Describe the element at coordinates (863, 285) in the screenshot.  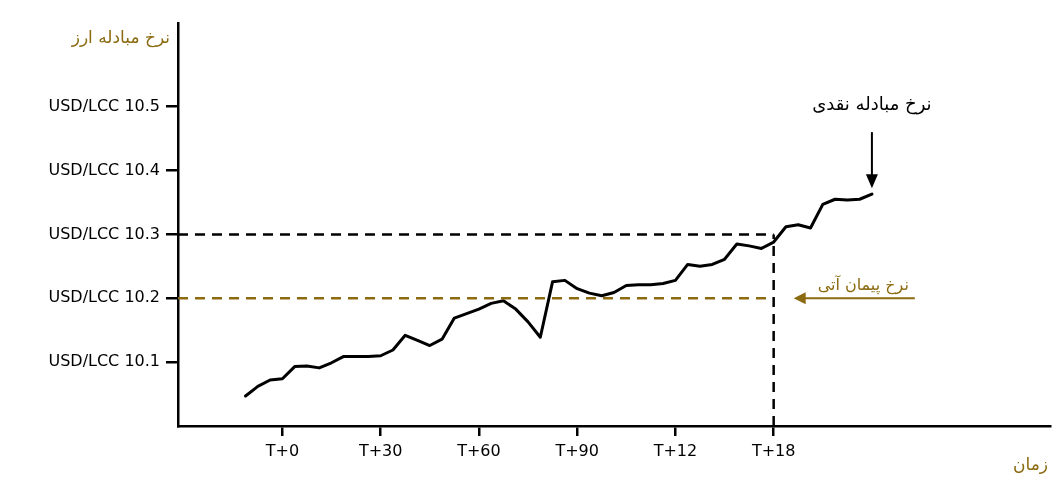
I see `ref-line-label: نرخ پیمان آتی` at that location.